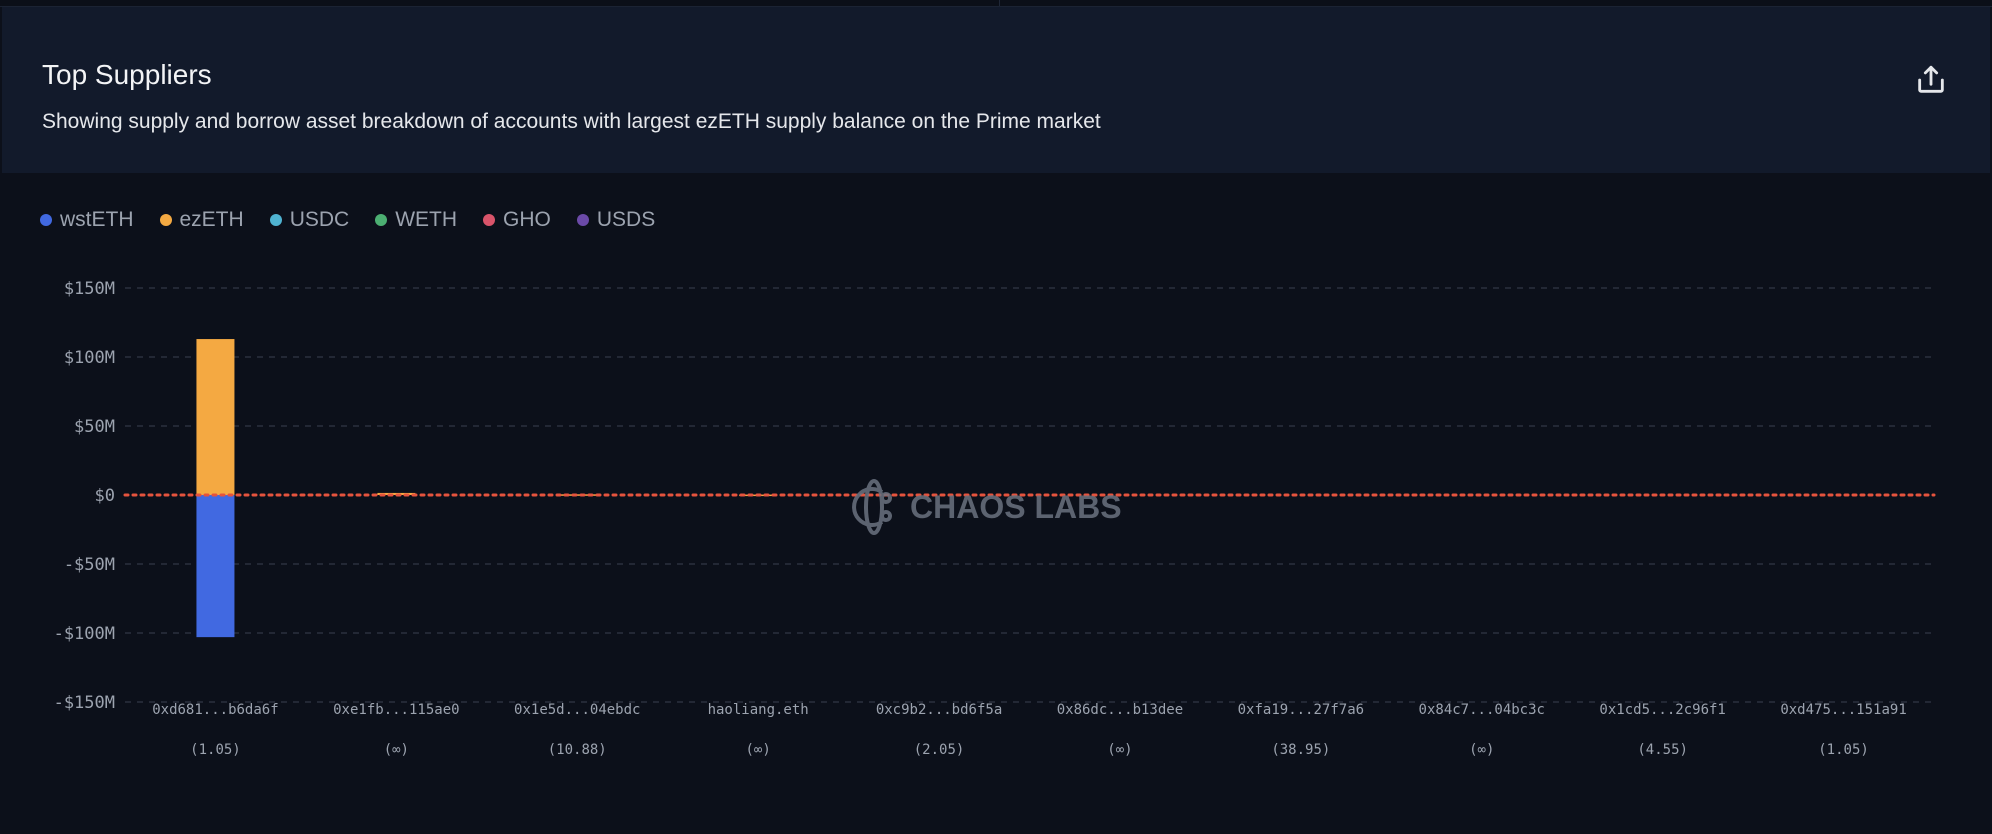 Image resolution: width=1992 pixels, height=834 pixels. I want to click on legend-label: ezETH, so click(211, 219).